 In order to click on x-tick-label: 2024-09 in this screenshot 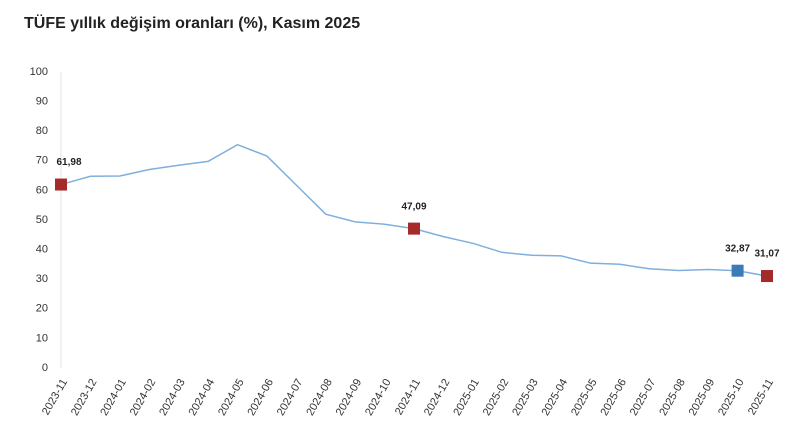, I will do `click(349, 397)`.